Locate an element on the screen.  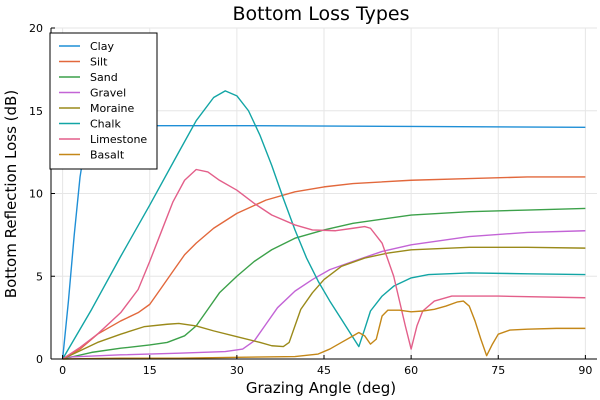
x-axis-title: Grazing Angle (deg) is located at coordinates (321, 388).